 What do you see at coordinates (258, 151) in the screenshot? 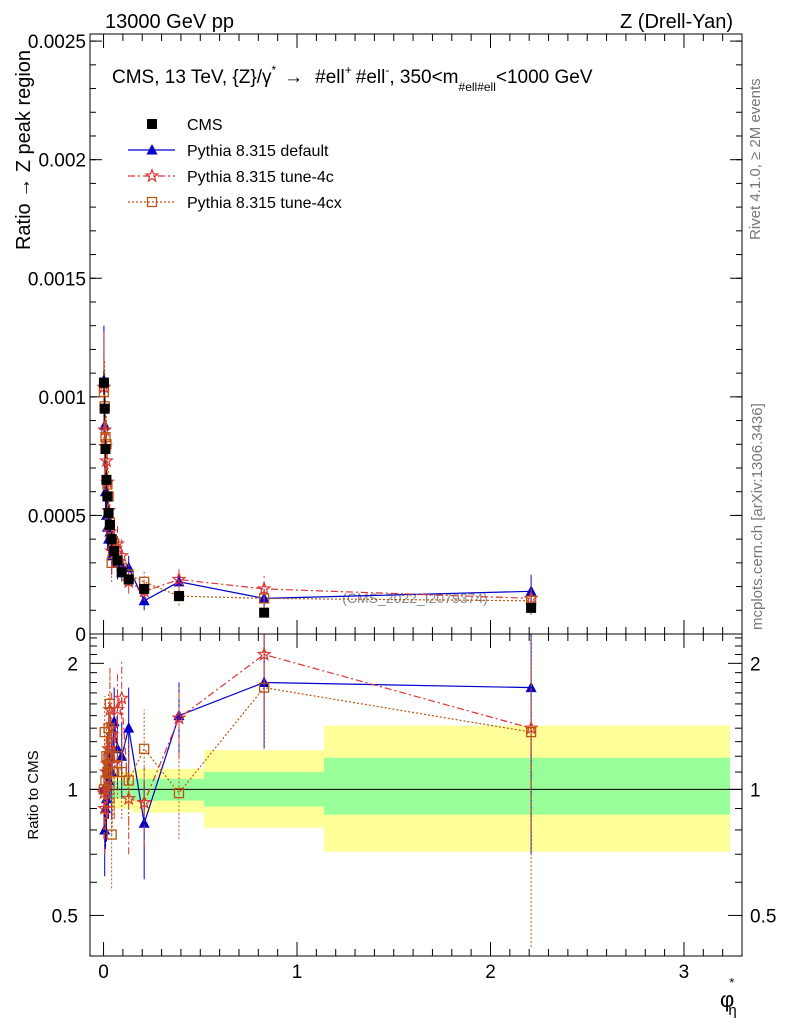
I see `legend-label-default: Pythia 8.315 default` at bounding box center [258, 151].